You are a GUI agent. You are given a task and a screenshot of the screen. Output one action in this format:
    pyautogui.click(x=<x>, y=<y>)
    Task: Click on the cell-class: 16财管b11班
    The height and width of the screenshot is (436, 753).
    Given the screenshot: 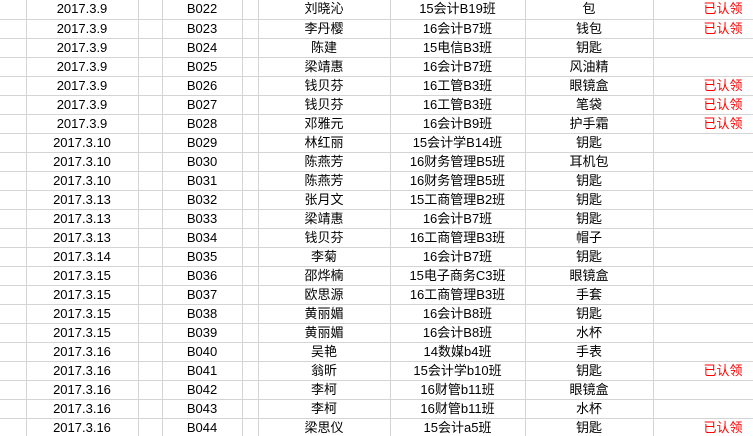 What is the action you would take?
    pyautogui.click(x=457, y=389)
    